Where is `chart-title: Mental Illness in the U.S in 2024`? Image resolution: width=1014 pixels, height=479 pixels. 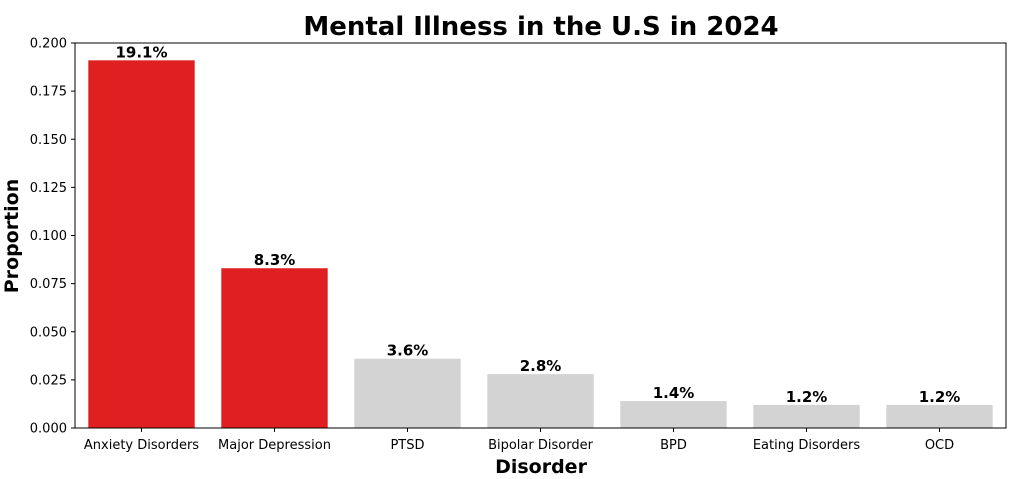
chart-title: Mental Illness in the U.S in 2024 is located at coordinates (540, 27).